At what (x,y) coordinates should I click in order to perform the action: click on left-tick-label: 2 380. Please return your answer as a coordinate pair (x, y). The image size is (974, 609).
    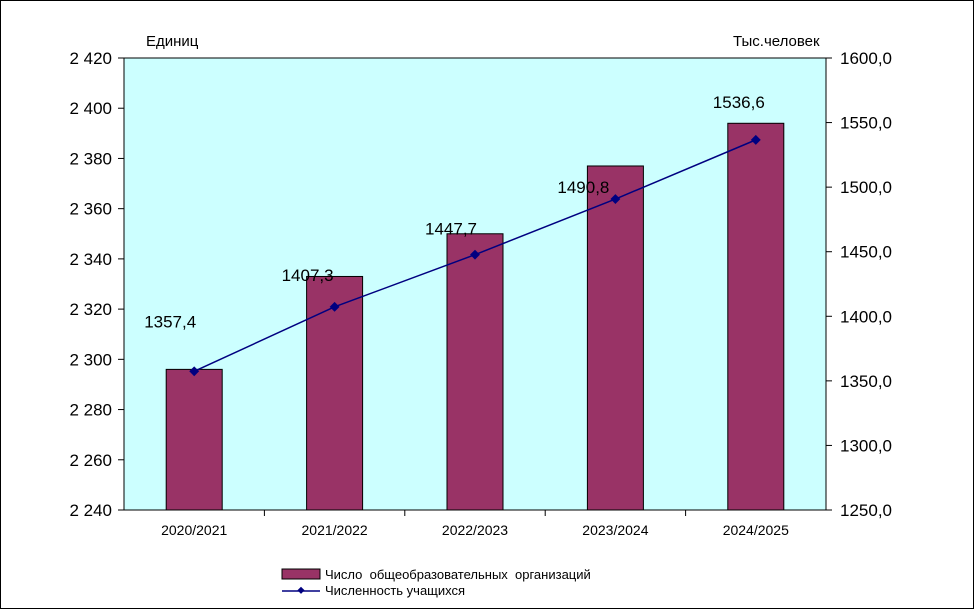
    Looking at the image, I should click on (90, 158).